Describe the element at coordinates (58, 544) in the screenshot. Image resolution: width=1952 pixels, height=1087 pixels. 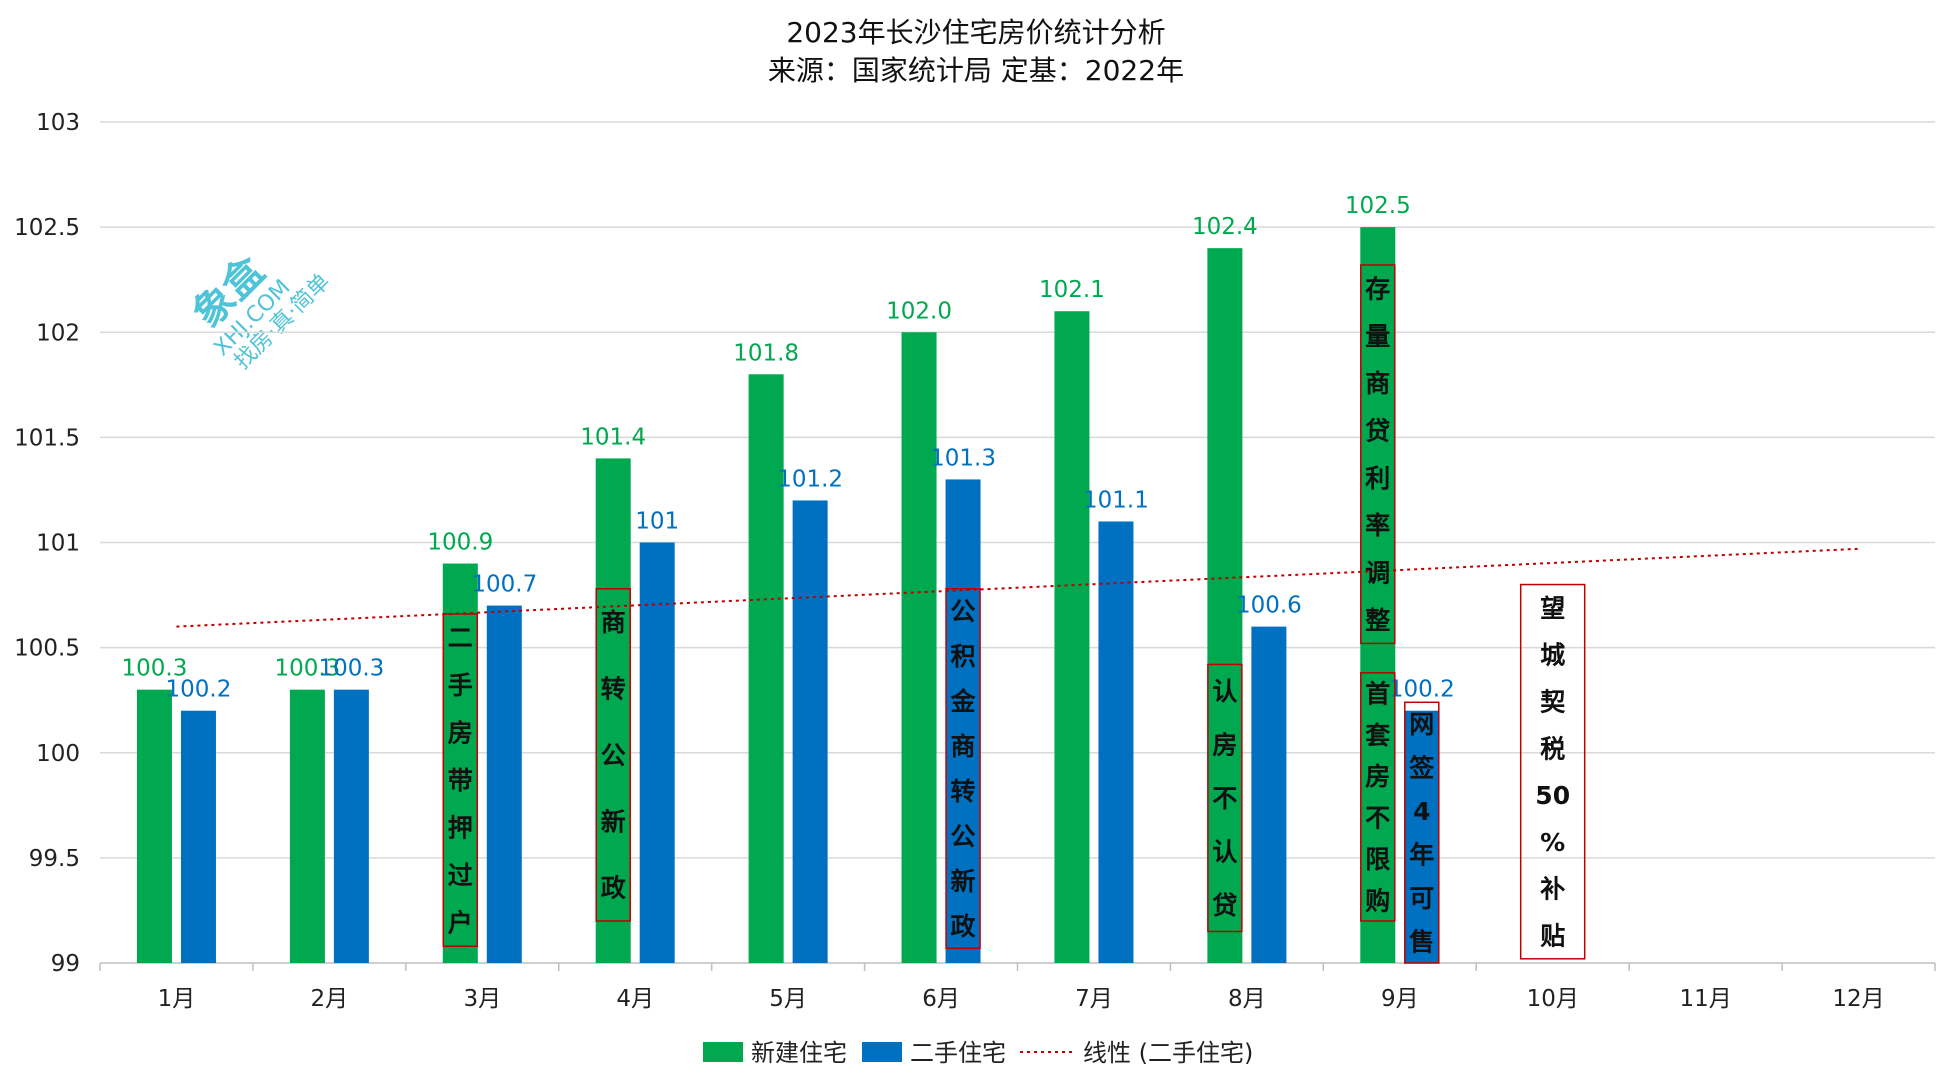
I see `y-tick-label: 101` at that location.